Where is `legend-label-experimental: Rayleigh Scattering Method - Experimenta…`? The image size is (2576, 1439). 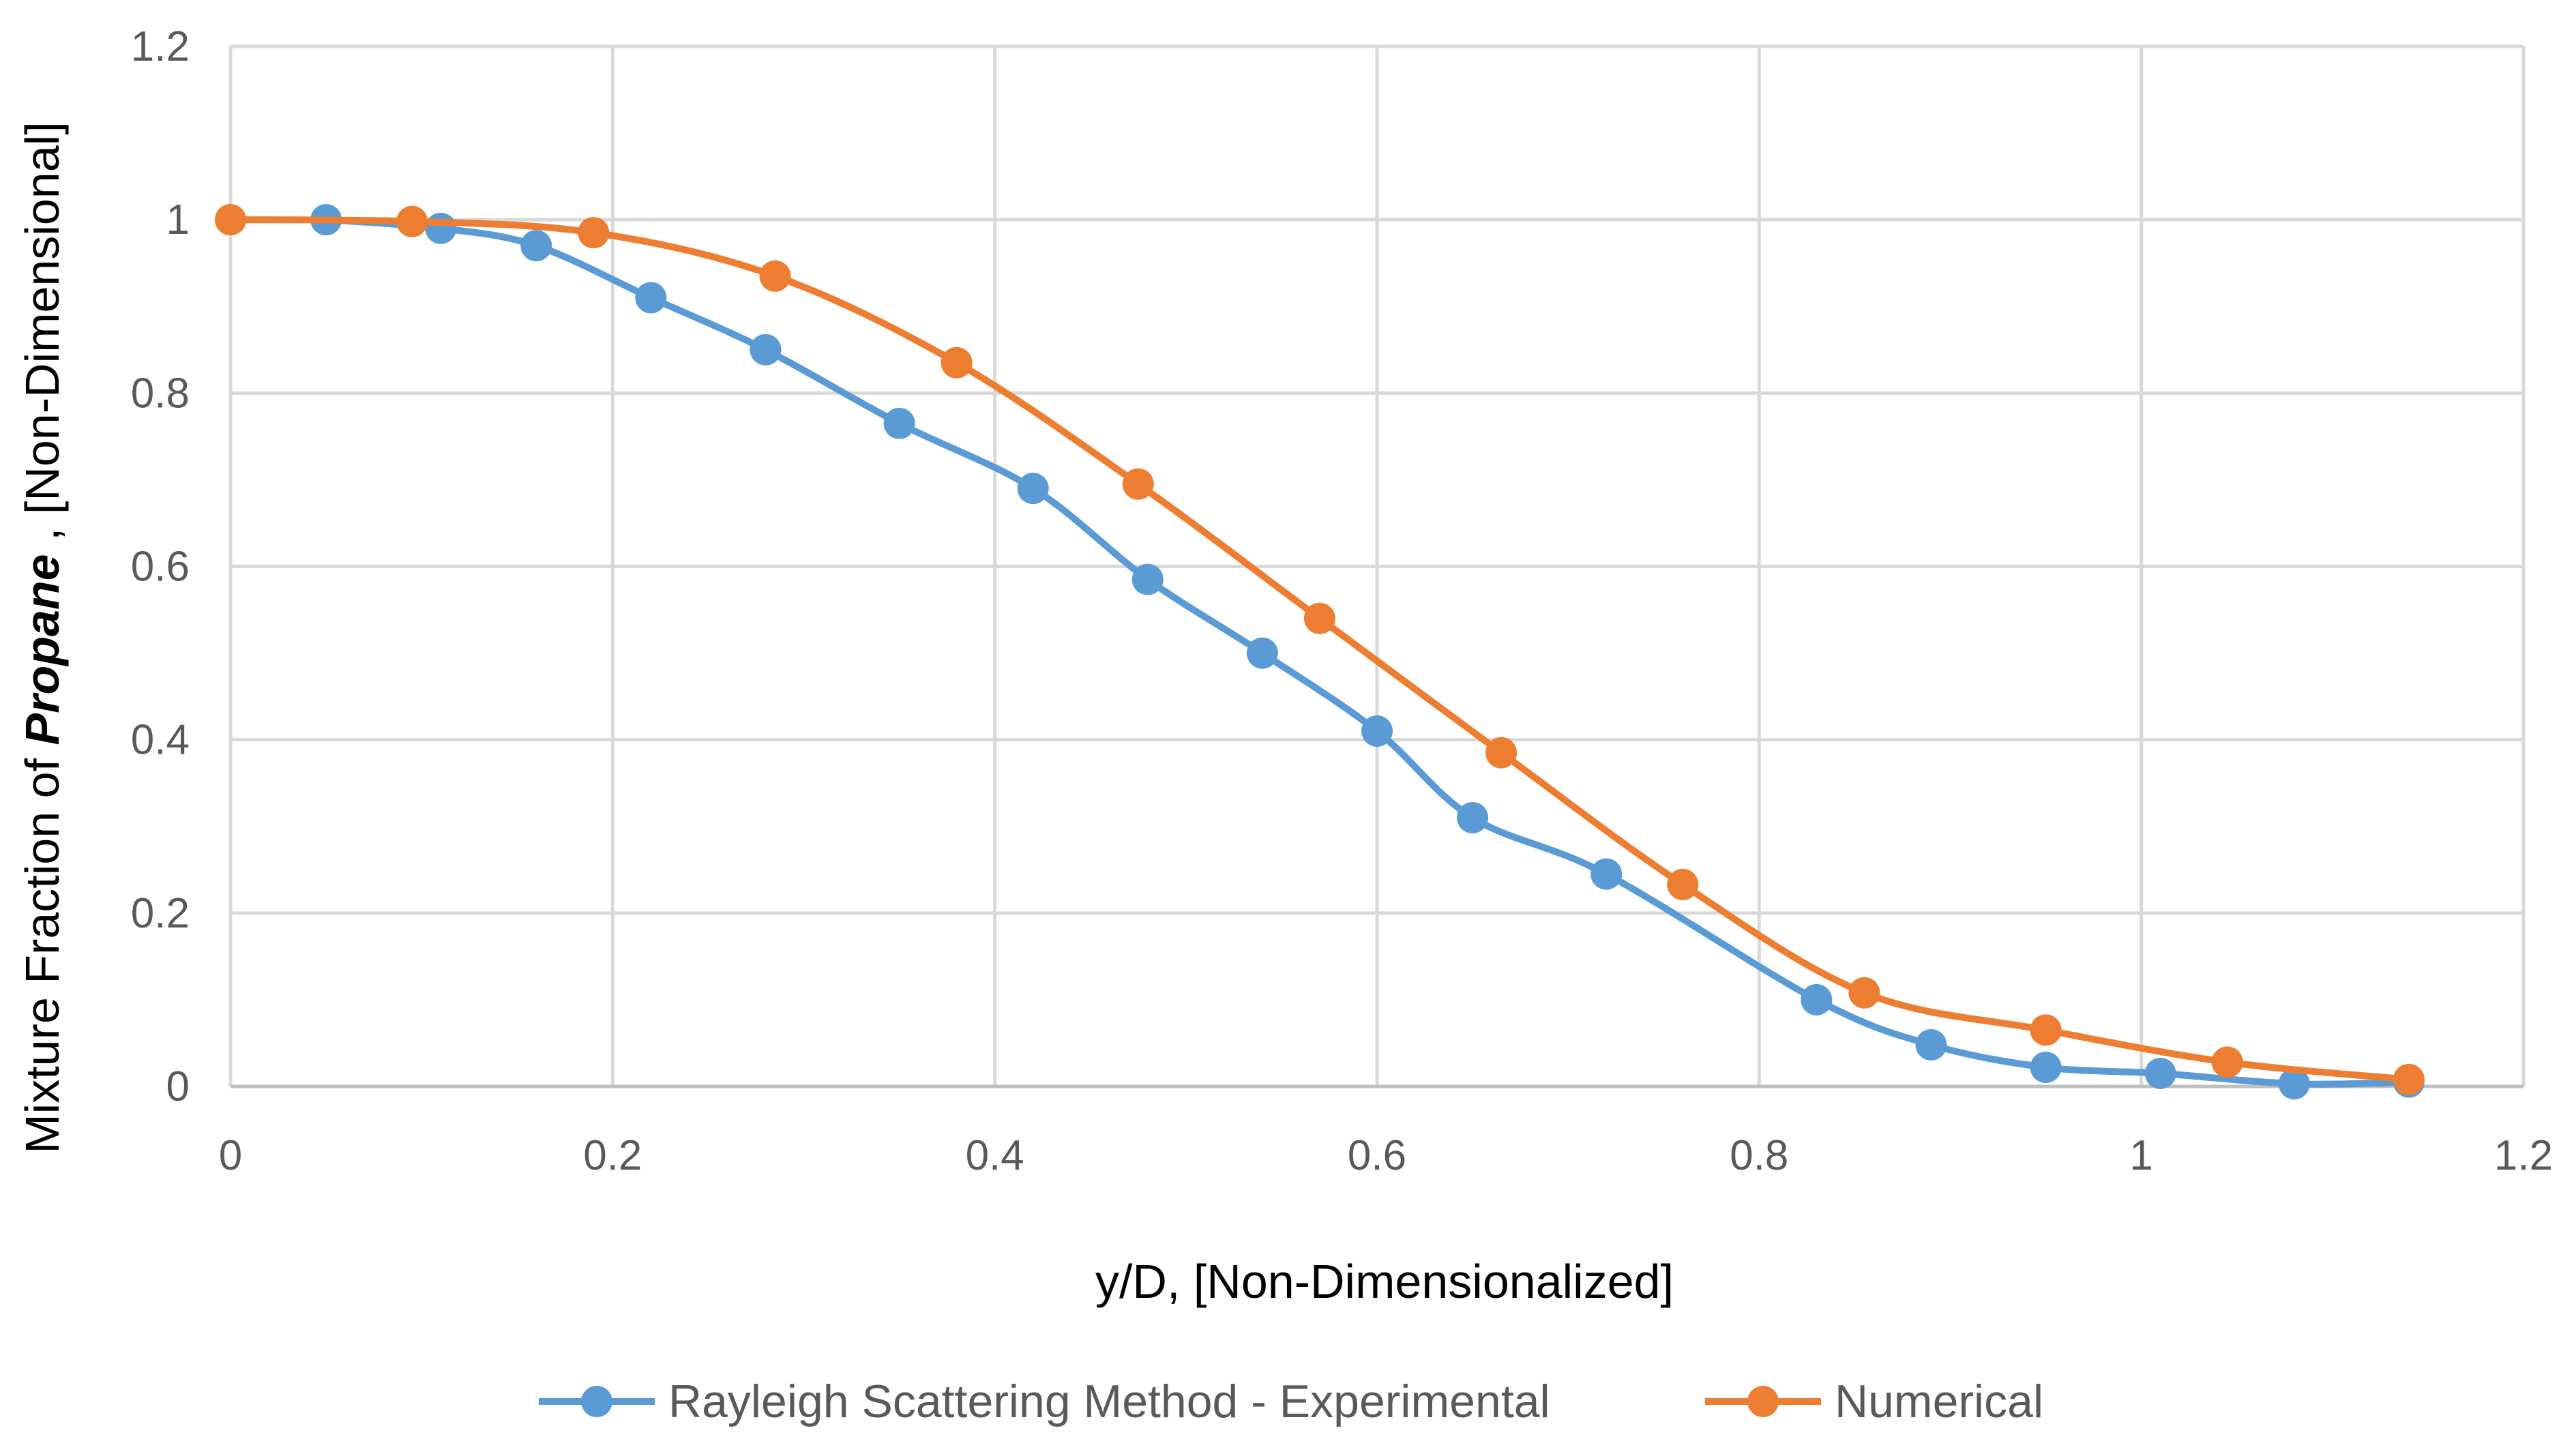
legend-label-experimental: Rayleigh Scattering Method - Experimenta… is located at coordinates (1109, 1401).